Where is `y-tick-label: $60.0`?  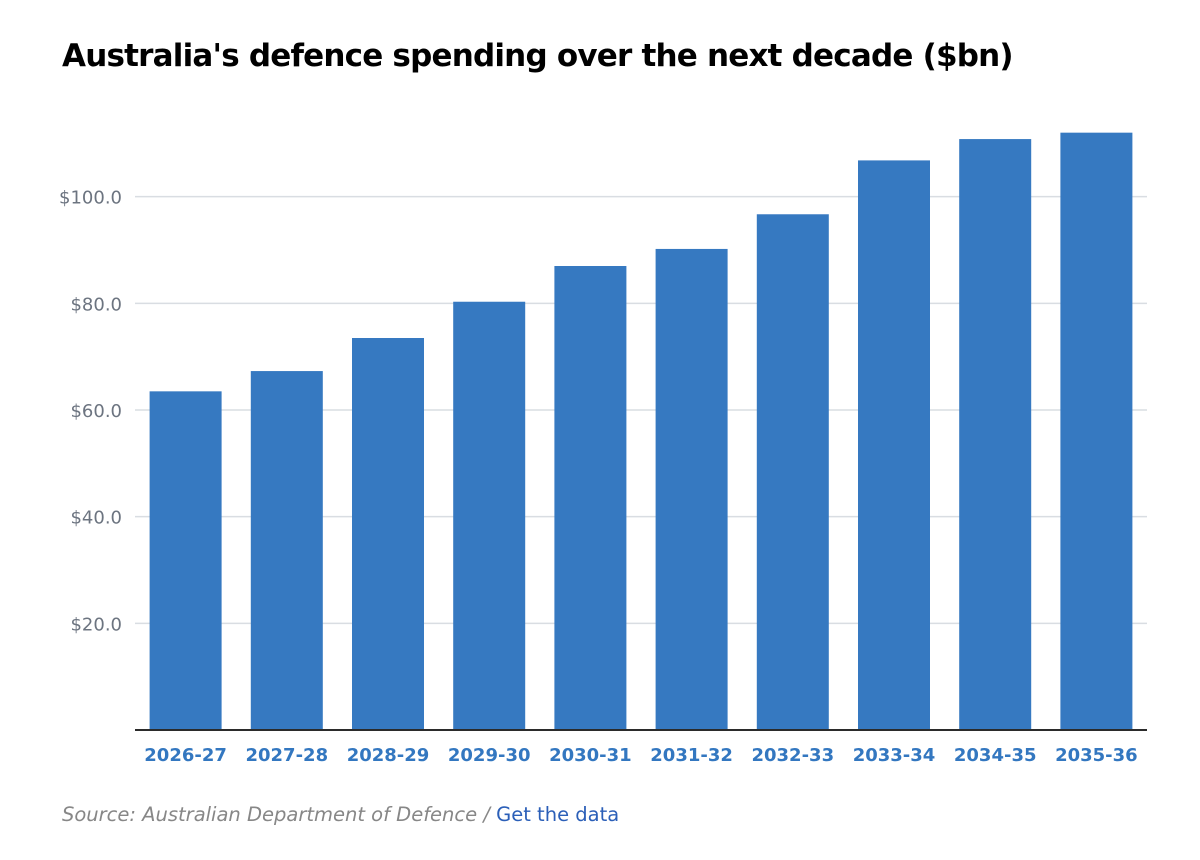 y-tick-label: $60.0 is located at coordinates (96, 411).